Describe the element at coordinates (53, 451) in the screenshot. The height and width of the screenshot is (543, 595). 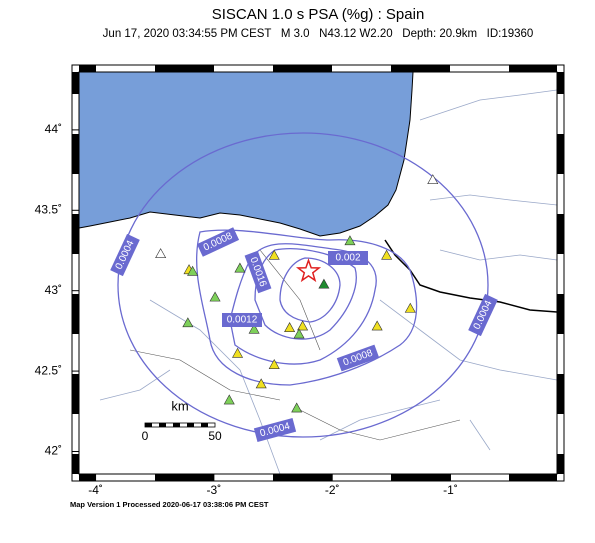
I see `lat-tick-label: 42˚` at that location.